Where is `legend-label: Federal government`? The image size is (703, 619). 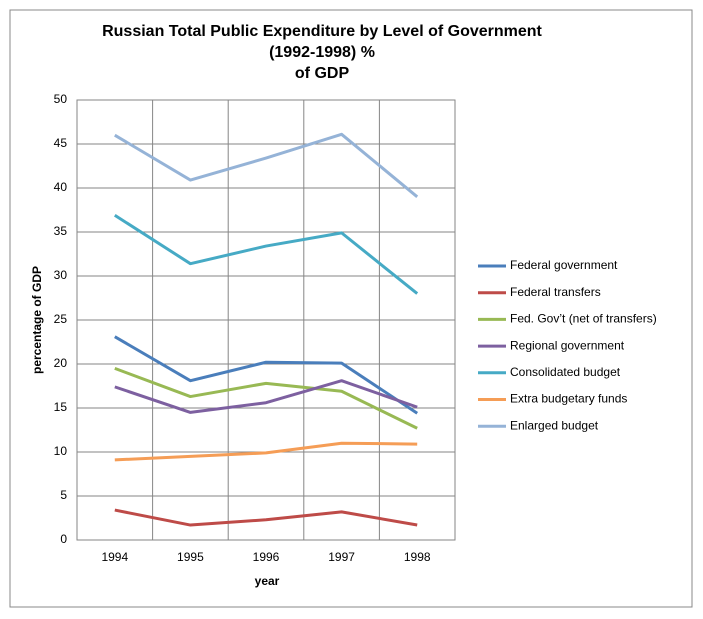
legend-label: Federal government is located at coordinates (564, 265).